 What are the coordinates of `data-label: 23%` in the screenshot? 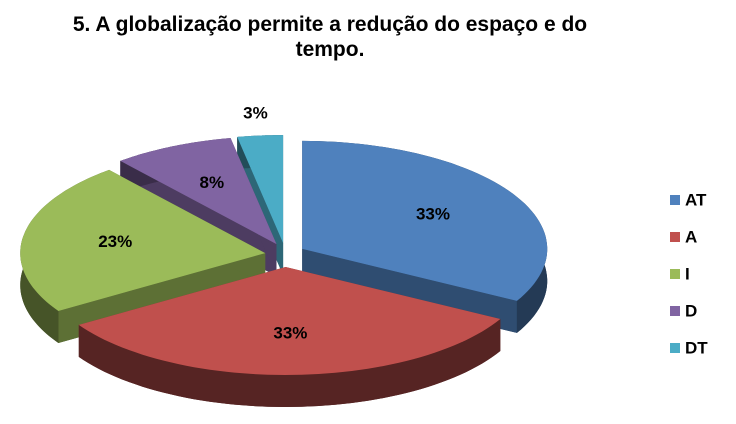 It's located at (115, 241).